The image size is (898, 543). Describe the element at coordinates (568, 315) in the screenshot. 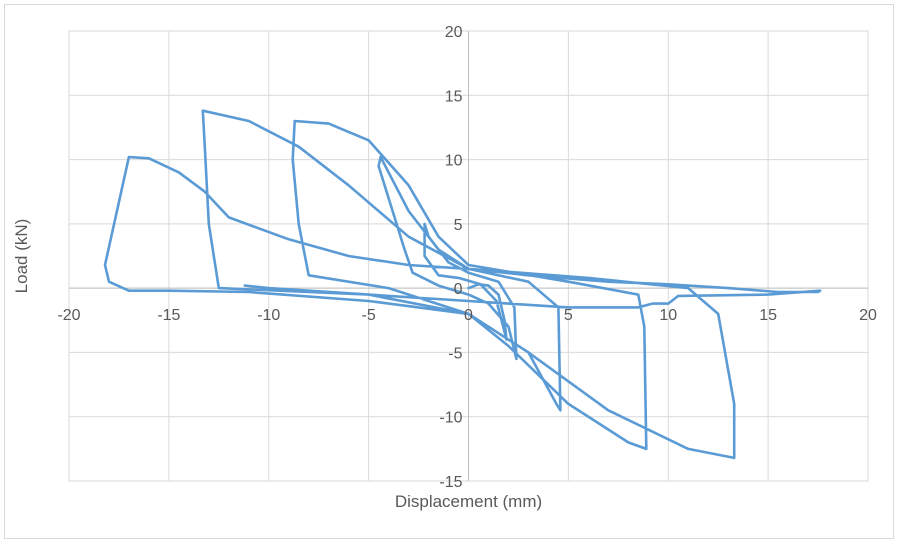

I see `x-tick-label: 5` at that location.